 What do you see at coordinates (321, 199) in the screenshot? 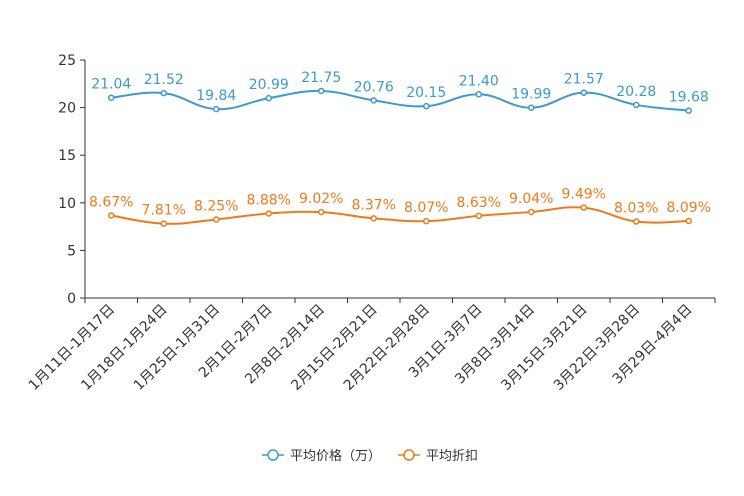
I see `data-label: 9.02%` at bounding box center [321, 199].